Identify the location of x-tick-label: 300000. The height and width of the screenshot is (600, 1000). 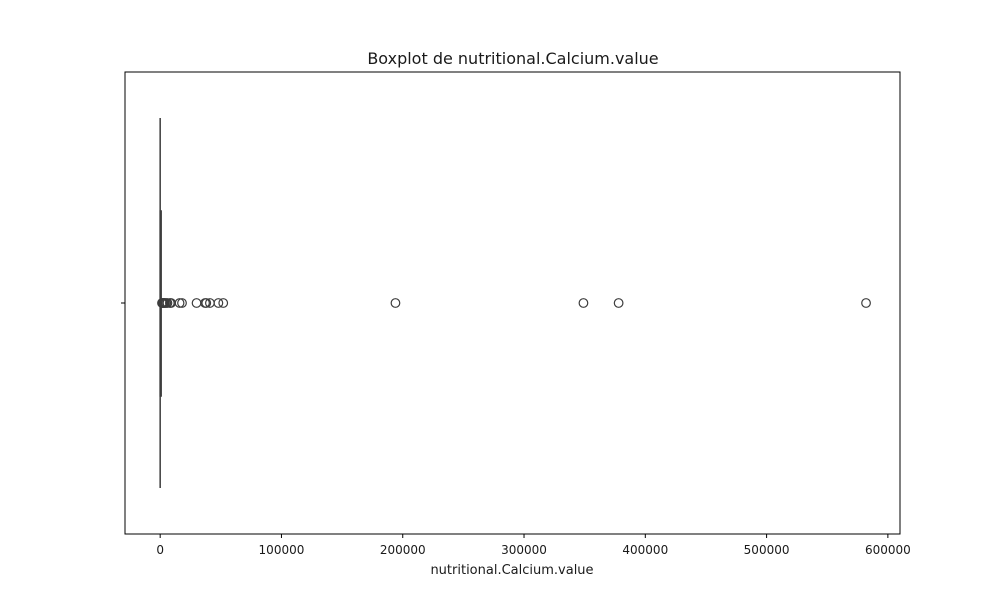
(524, 550).